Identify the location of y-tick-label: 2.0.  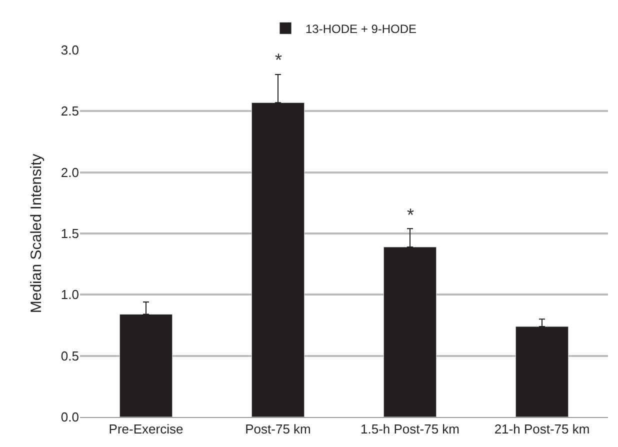
(69, 172).